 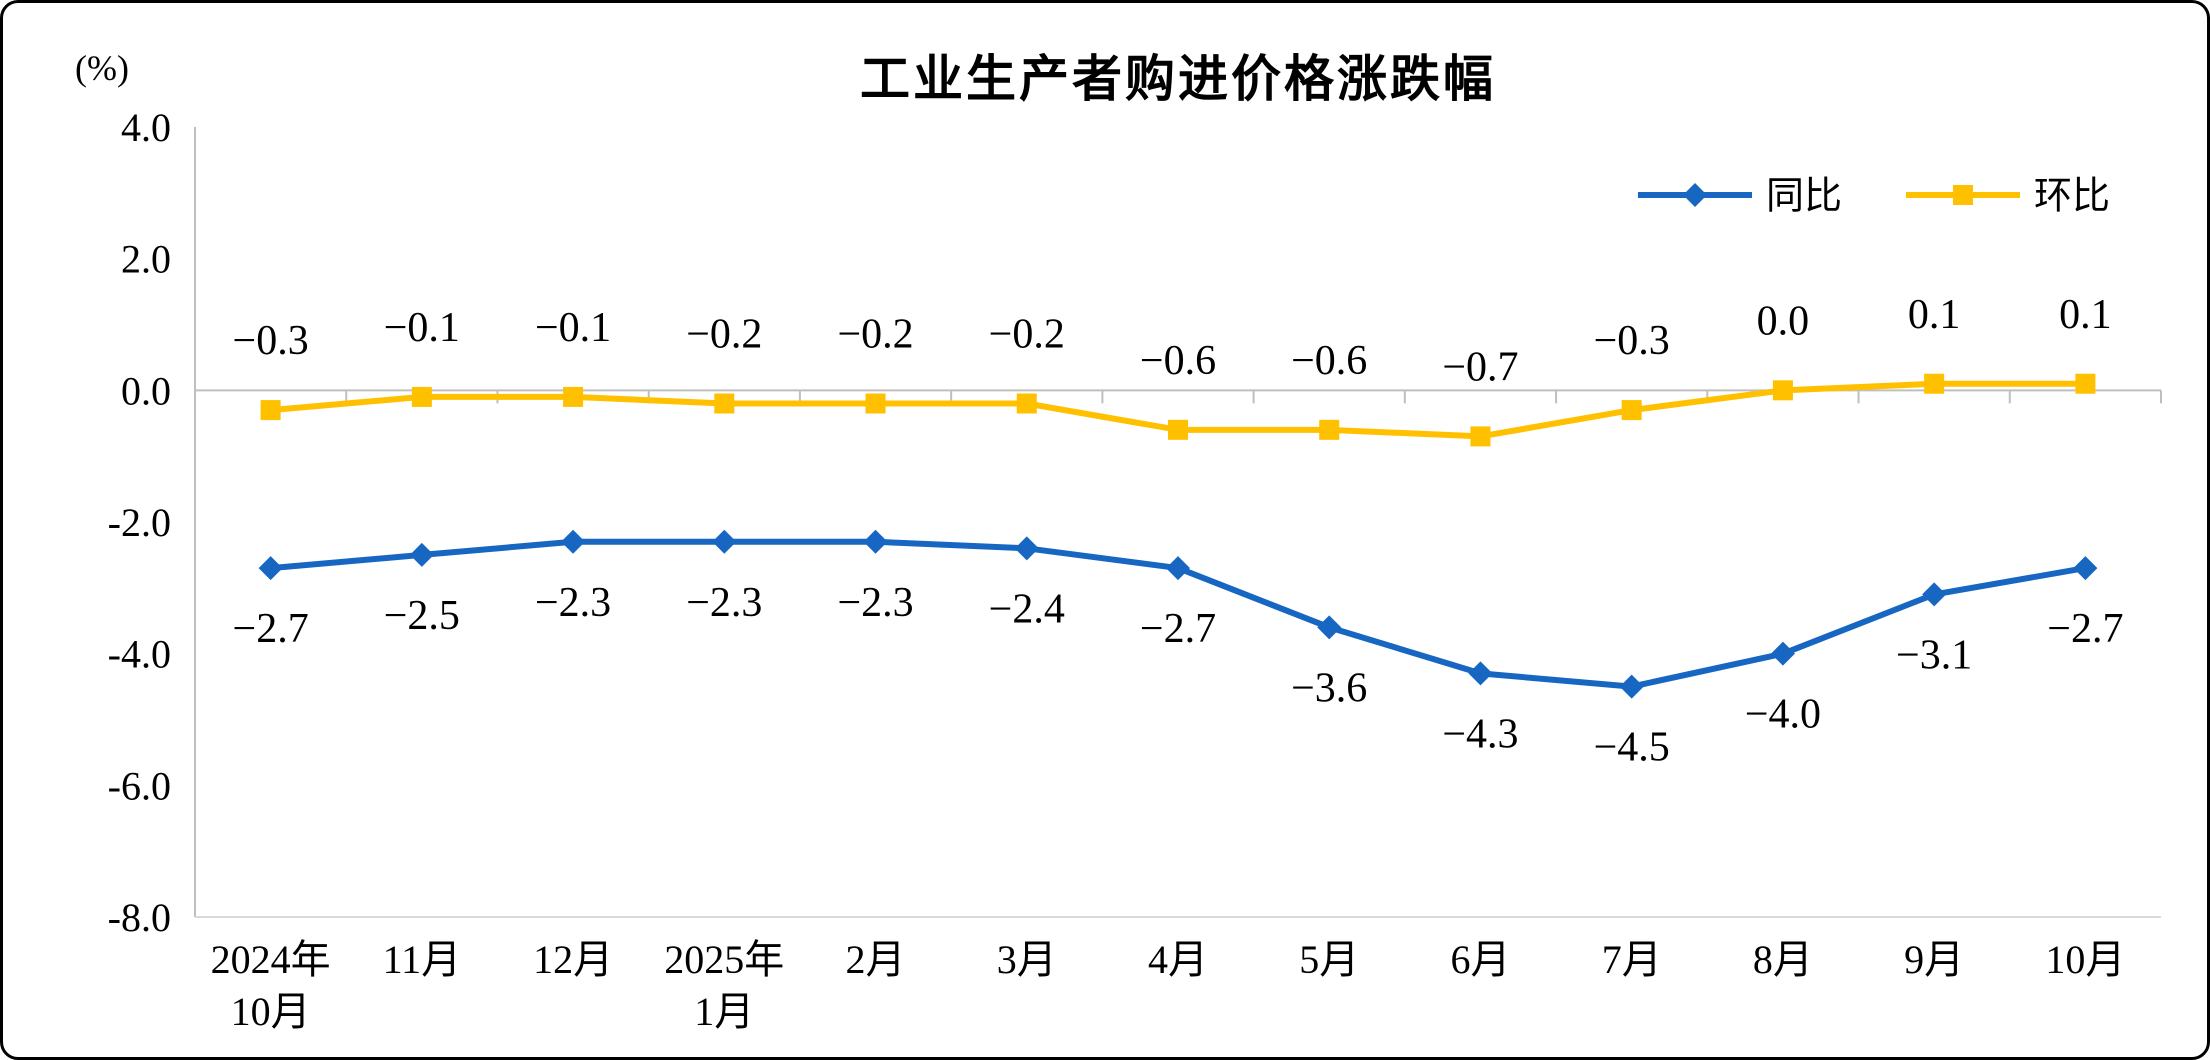 What do you see at coordinates (146, 127) in the screenshot?
I see `y-tick-label: 4.0` at bounding box center [146, 127].